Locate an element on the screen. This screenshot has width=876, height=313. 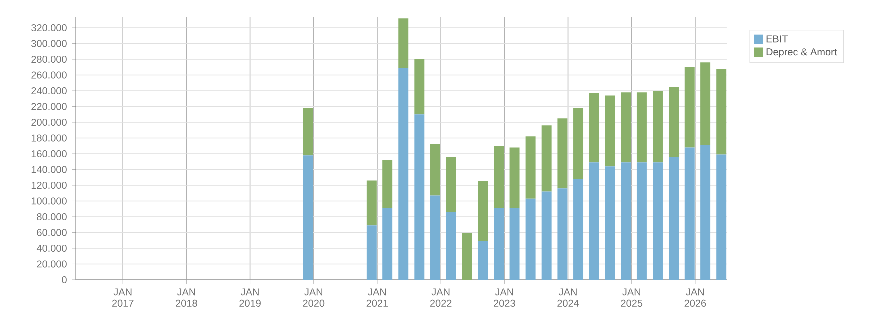
y-tick-label: 100.000 is located at coordinates (49, 201).